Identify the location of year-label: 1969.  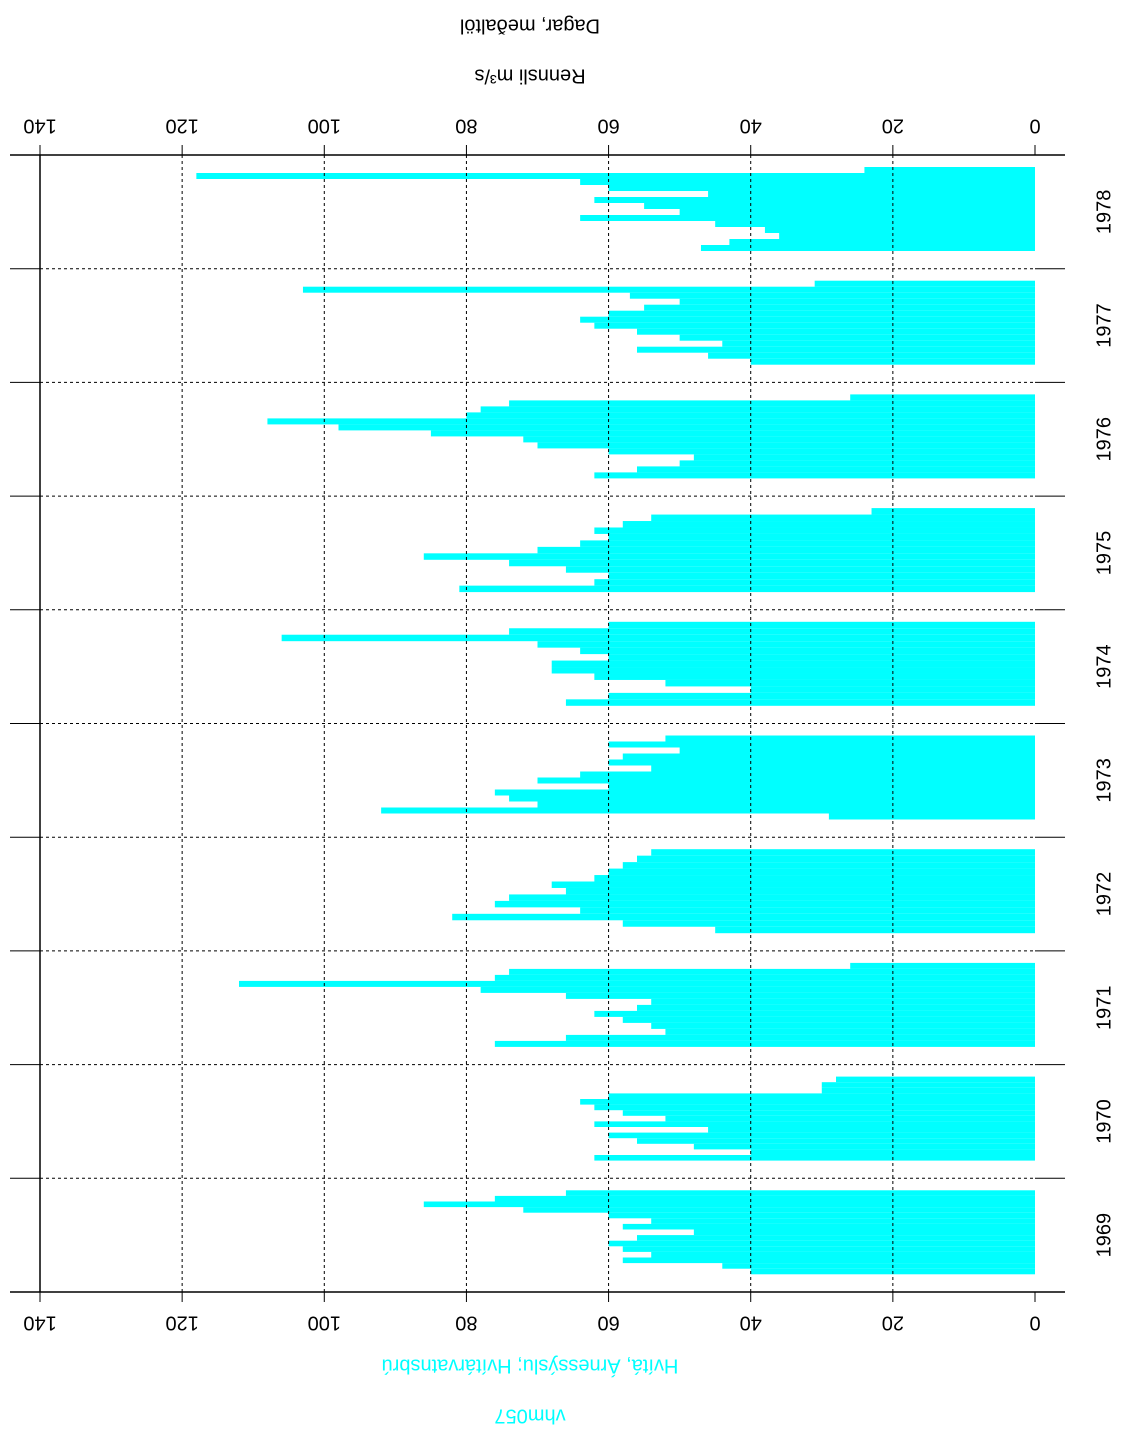
(1104, 1235).